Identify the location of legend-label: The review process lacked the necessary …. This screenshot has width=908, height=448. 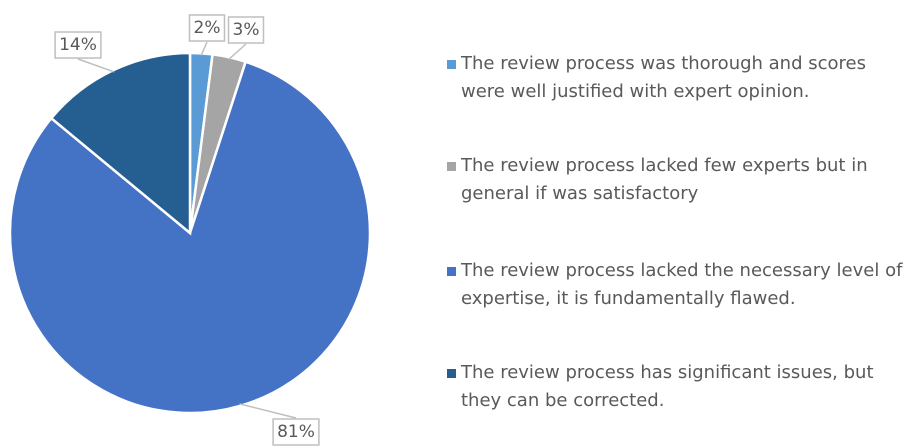
(682, 284).